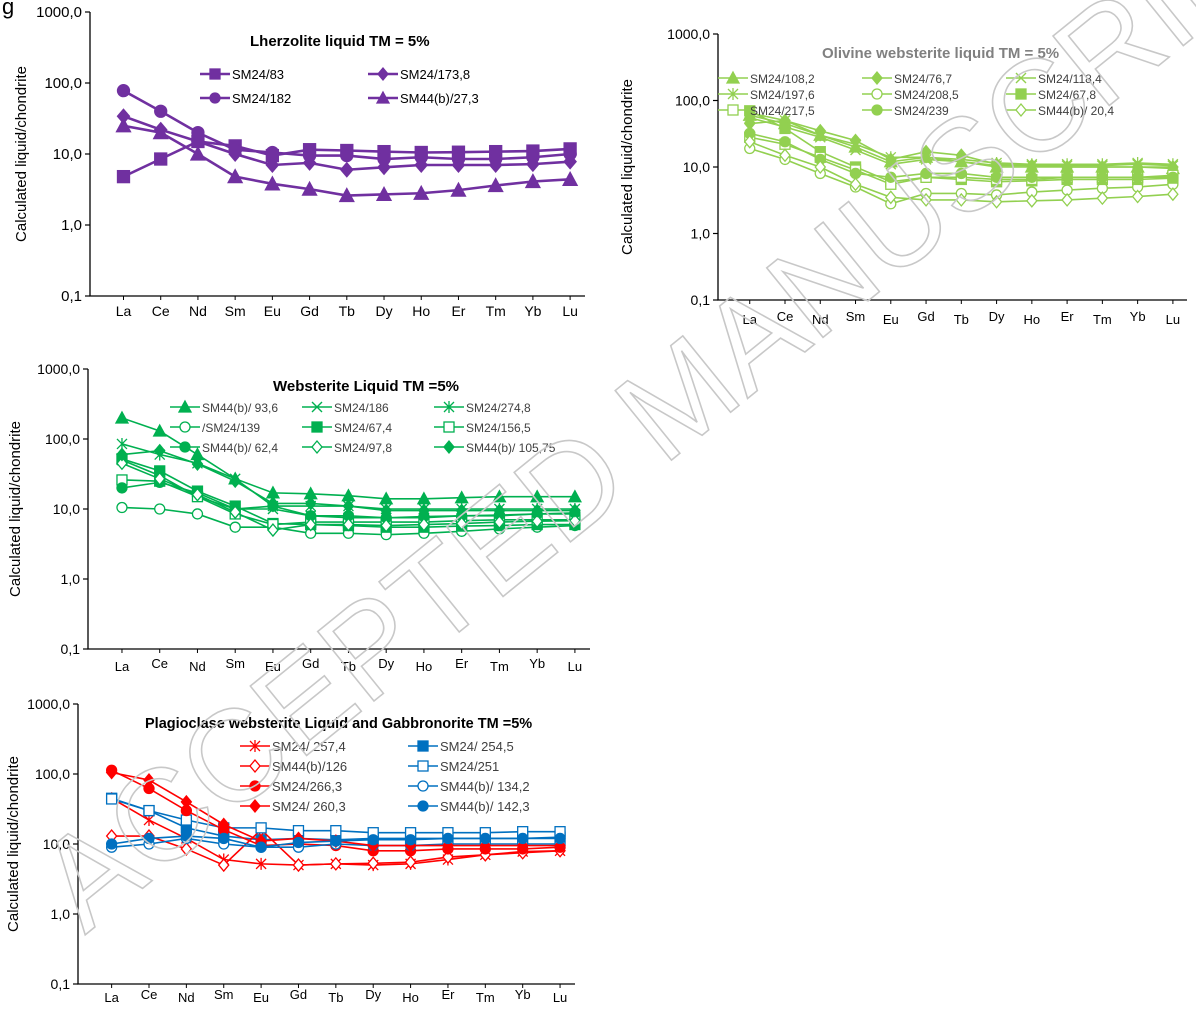 The image size is (1196, 1010). I want to click on x-tick-label-gd: Gd, so click(925, 316).